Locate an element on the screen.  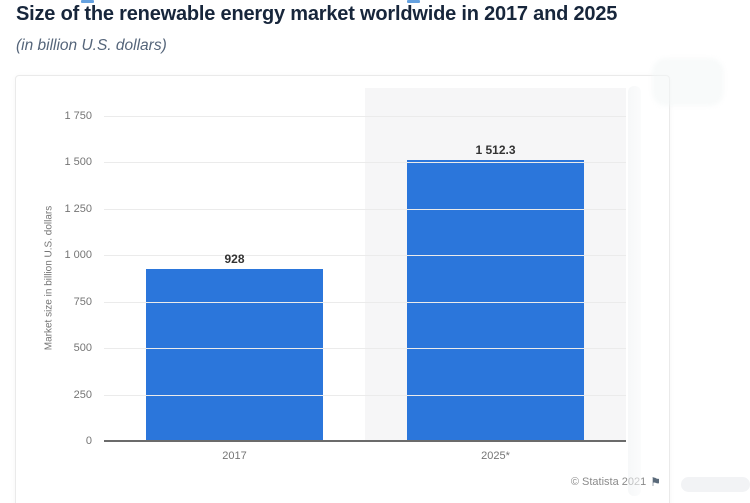
y-axis-tick-label: 250 is located at coordinates (82, 394).